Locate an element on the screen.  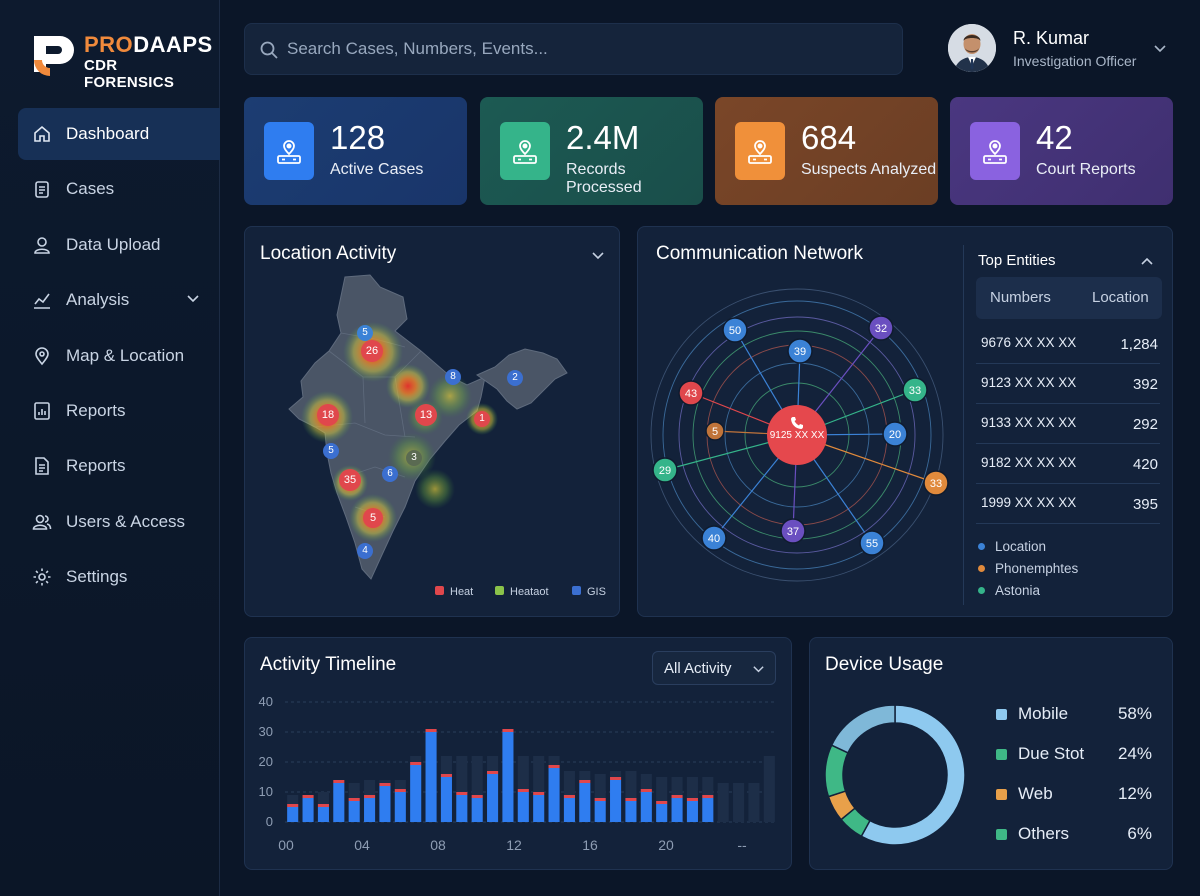
phone-icon is located at coordinates (797, 423).